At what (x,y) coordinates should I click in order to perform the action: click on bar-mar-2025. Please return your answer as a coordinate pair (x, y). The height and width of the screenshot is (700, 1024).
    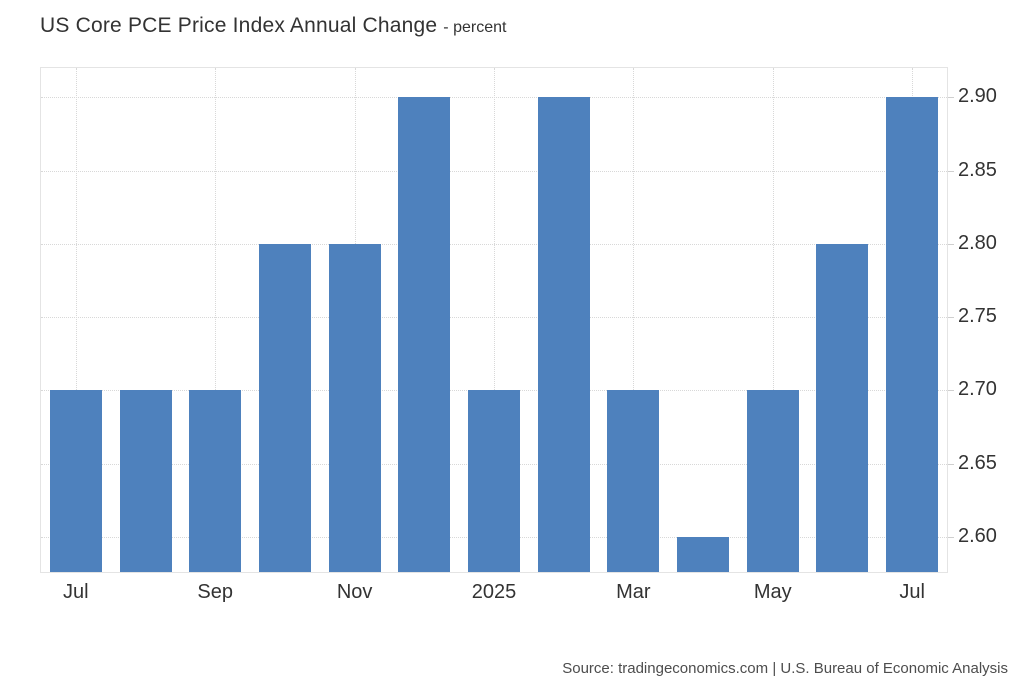
    Looking at the image, I should click on (633, 481).